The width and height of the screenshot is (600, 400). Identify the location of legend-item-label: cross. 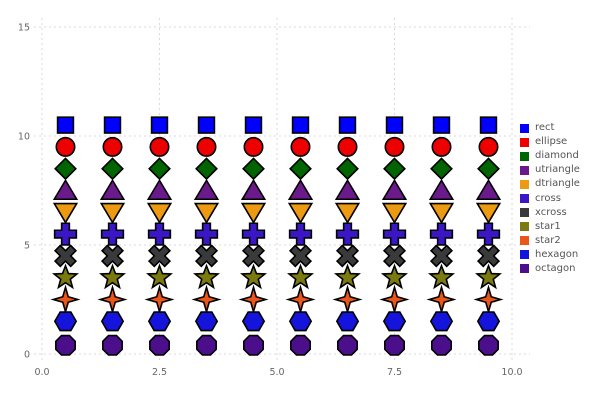
(548, 198).